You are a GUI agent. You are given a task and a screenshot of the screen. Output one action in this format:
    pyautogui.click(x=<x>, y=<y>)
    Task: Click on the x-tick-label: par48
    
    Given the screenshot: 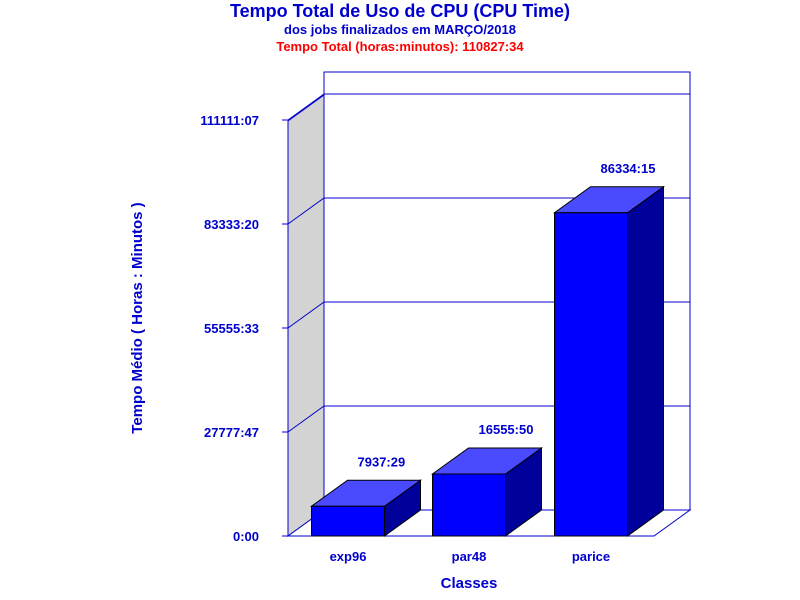 What is the action you would take?
    pyautogui.click(x=469, y=556)
    